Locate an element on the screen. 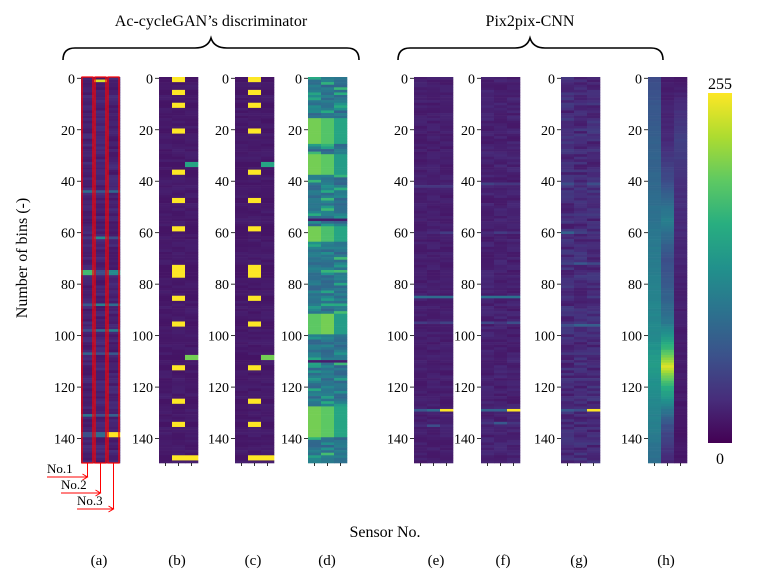 This screenshot has width=763, height=572. y-tick-label: 0 is located at coordinates (471, 79).